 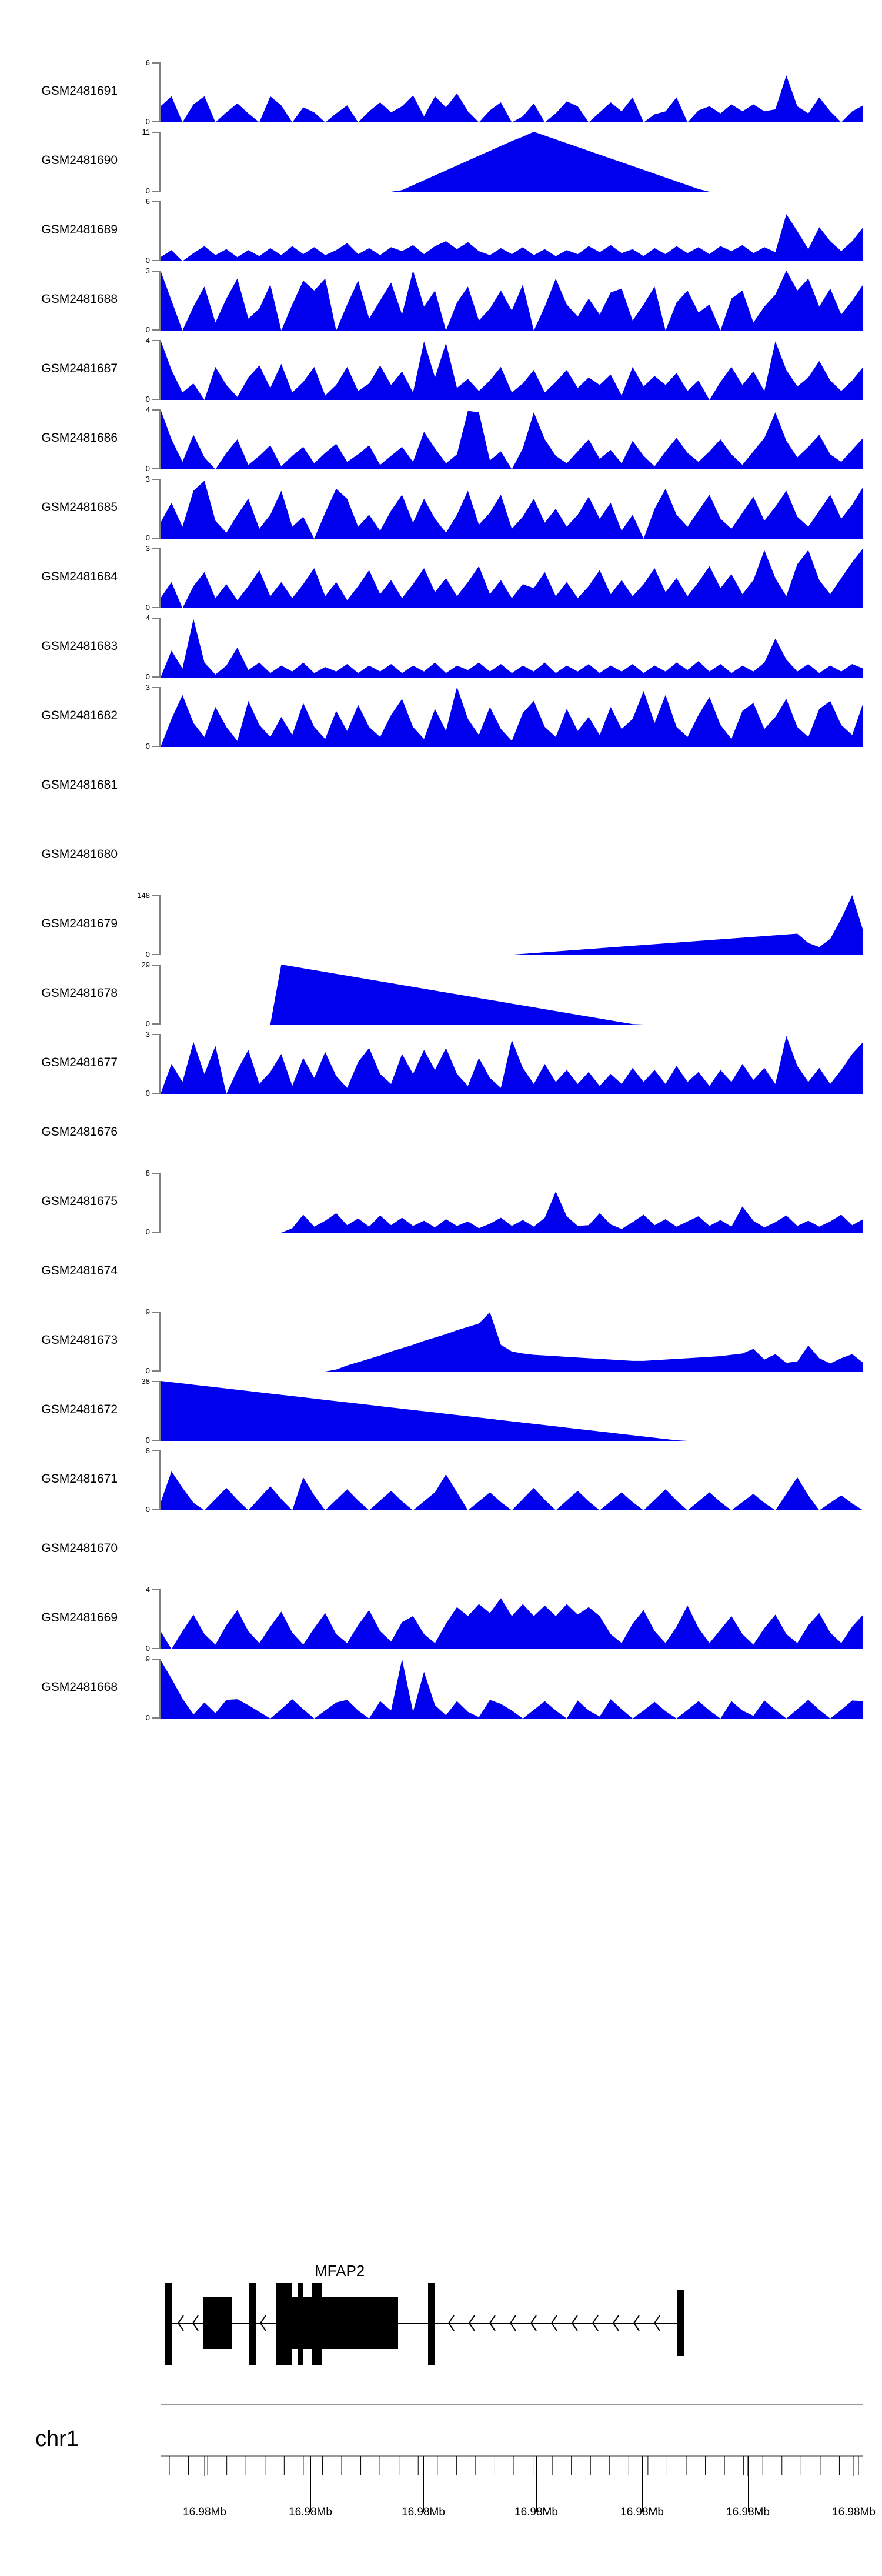 What do you see at coordinates (441, 1618) in the screenshot?
I see `coverage-track: GSM2481669 4 0` at bounding box center [441, 1618].